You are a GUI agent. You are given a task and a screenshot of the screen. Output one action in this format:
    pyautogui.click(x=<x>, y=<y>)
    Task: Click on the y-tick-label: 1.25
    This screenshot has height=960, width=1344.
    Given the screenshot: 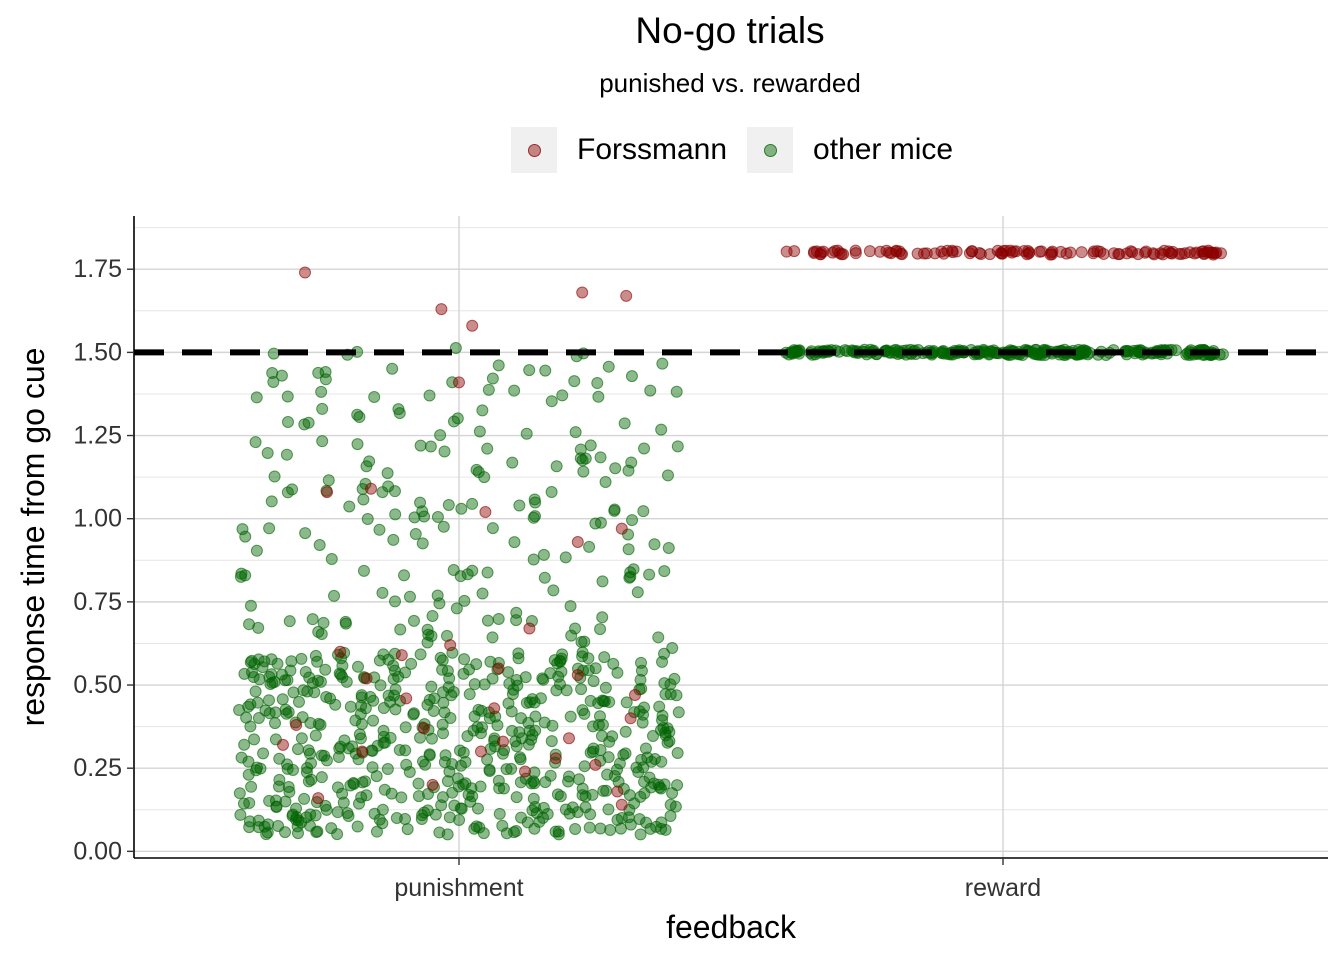 What is the action you would take?
    pyautogui.click(x=97, y=436)
    